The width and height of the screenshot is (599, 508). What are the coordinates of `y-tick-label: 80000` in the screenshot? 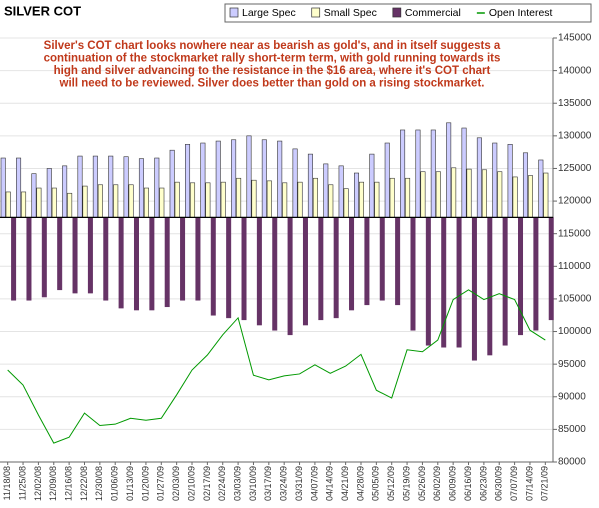 It's located at (572, 462).